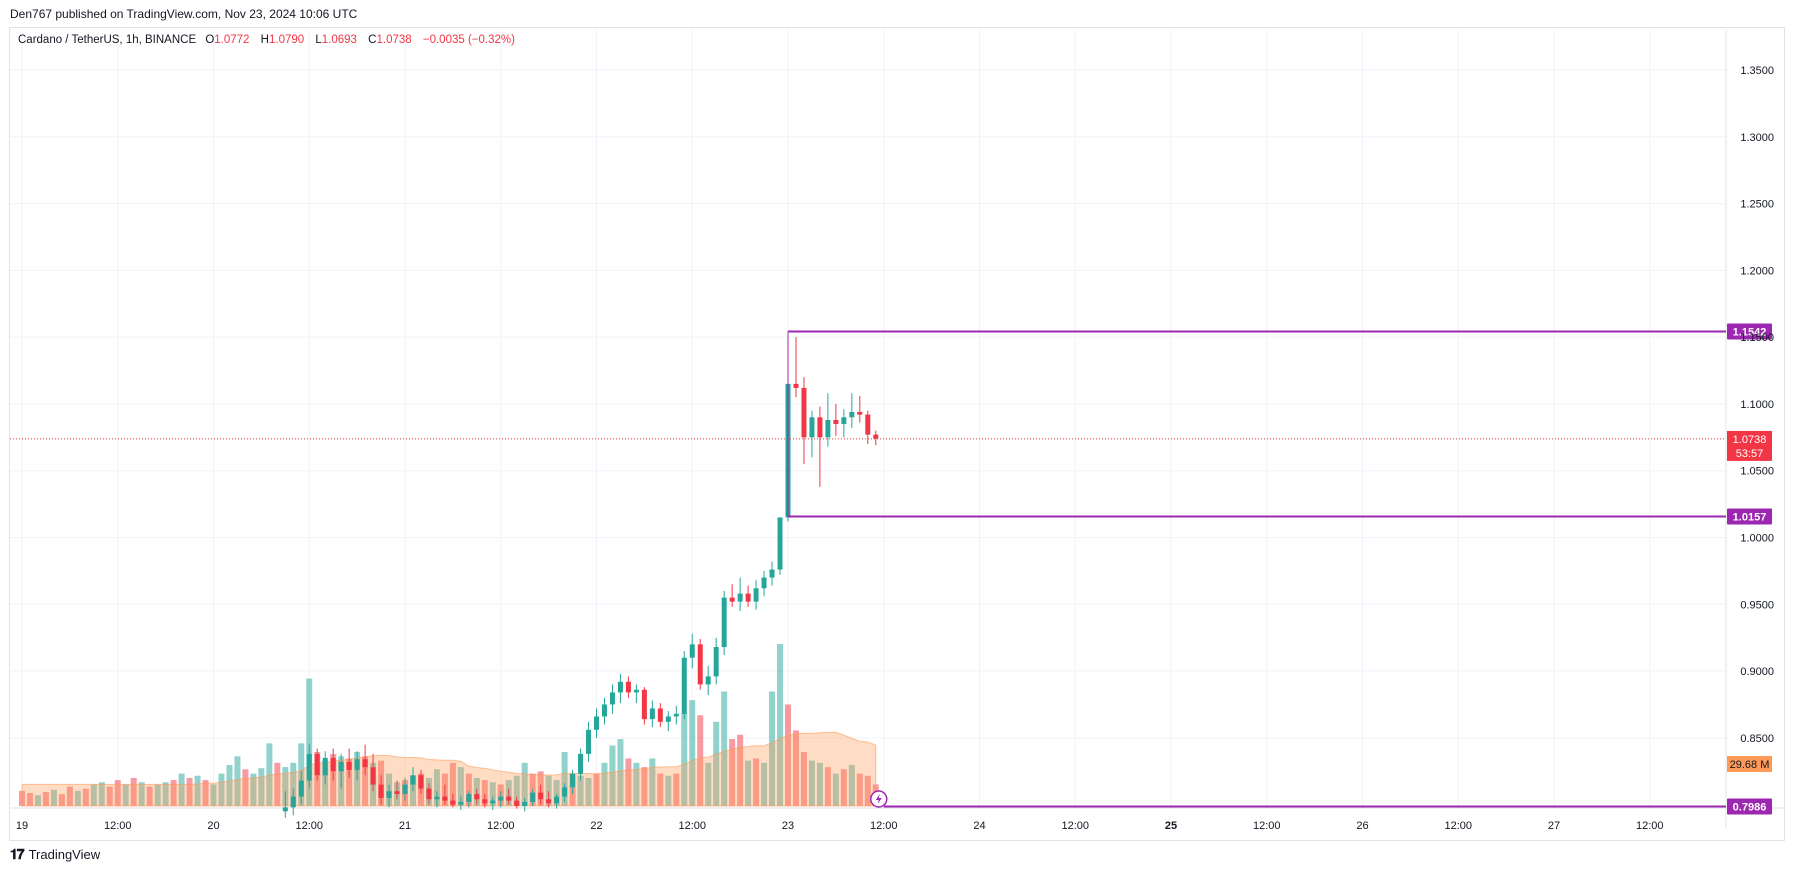 The height and width of the screenshot is (874, 1794). Describe the element at coordinates (1757, 338) in the screenshot. I see `price-tick-label: 1.1500` at that location.